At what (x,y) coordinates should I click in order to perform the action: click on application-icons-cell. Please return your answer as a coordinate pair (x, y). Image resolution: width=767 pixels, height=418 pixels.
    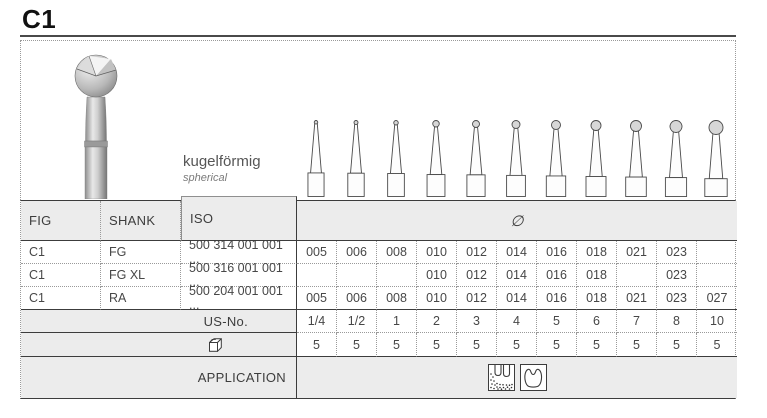
    Looking at the image, I should click on (517, 377).